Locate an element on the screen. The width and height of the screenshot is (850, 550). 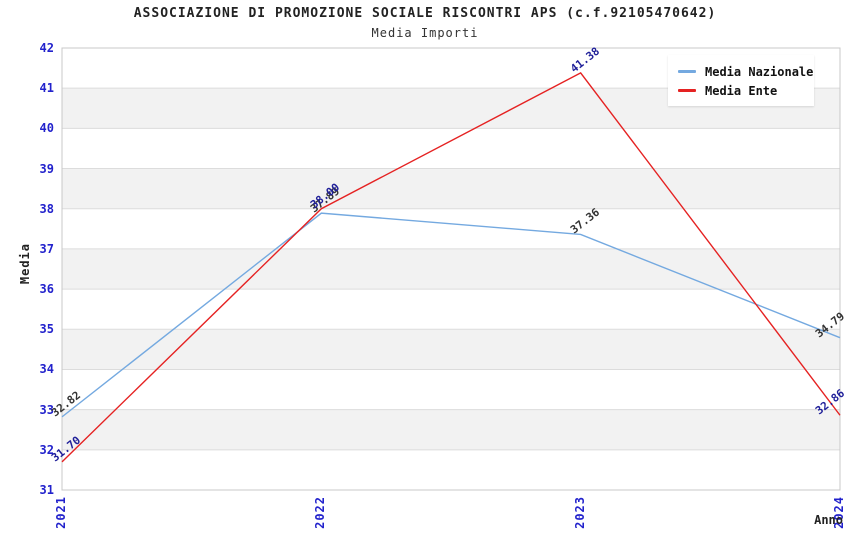
x-axis-title: Anno is located at coordinates (828, 520).